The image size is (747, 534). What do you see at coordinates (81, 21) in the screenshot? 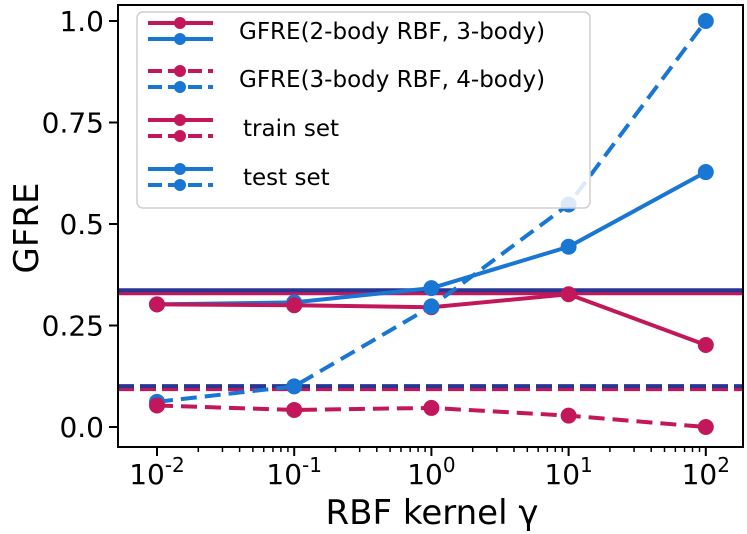
I see `y-tick-label: 1.0` at bounding box center [81, 21].